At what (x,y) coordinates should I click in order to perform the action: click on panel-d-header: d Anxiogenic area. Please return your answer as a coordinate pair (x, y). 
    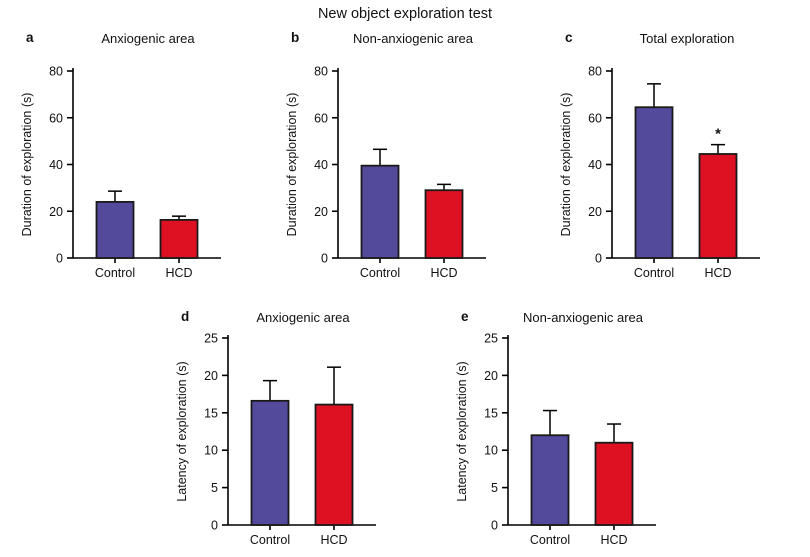
    Looking at the image, I should click on (298, 317).